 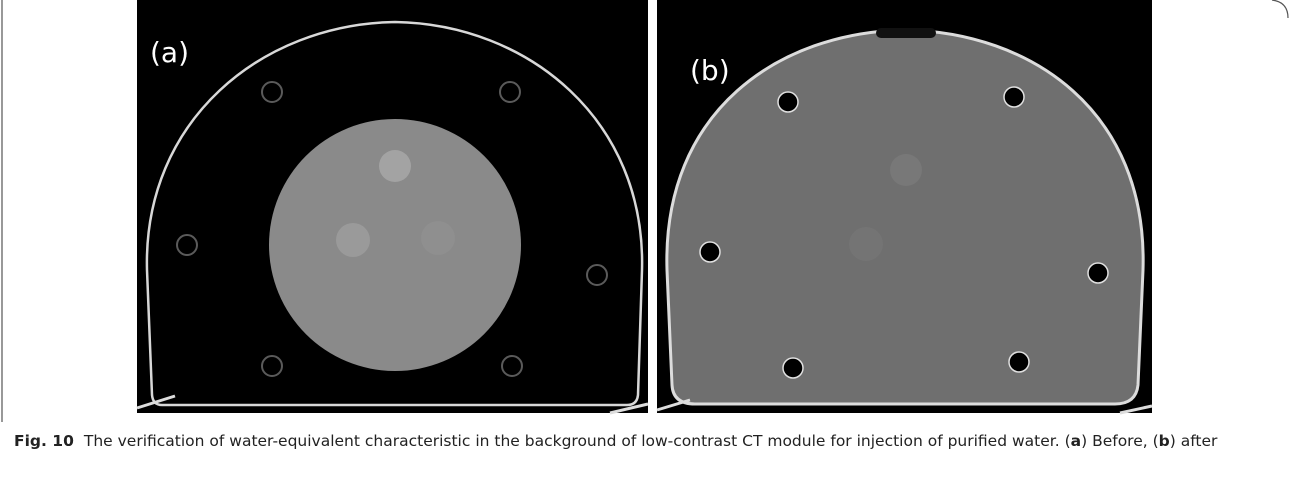 What do you see at coordinates (906, 33) in the screenshot?
I see `vent` at bounding box center [906, 33].